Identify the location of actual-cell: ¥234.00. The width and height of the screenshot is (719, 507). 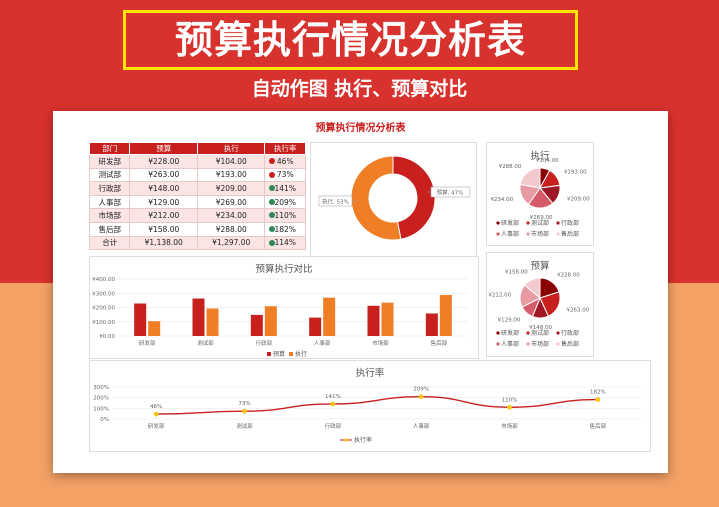
(231, 215).